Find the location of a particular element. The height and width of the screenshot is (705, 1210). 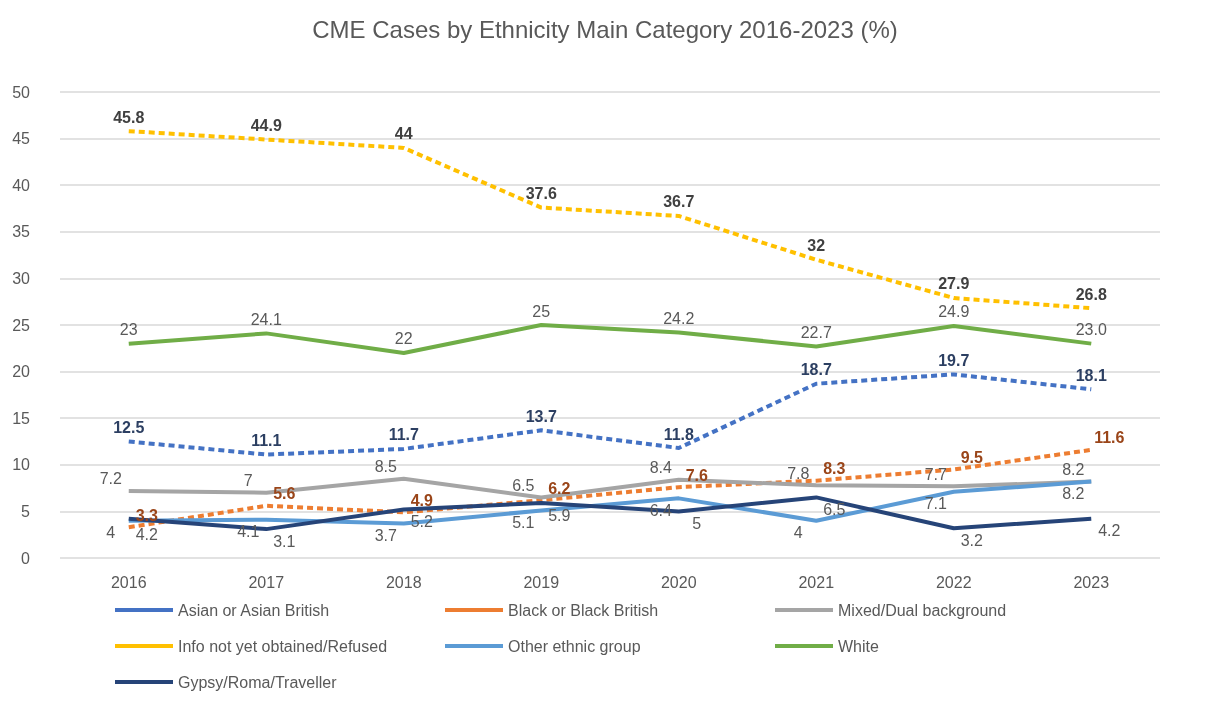

data-label: 8.3 is located at coordinates (834, 469).